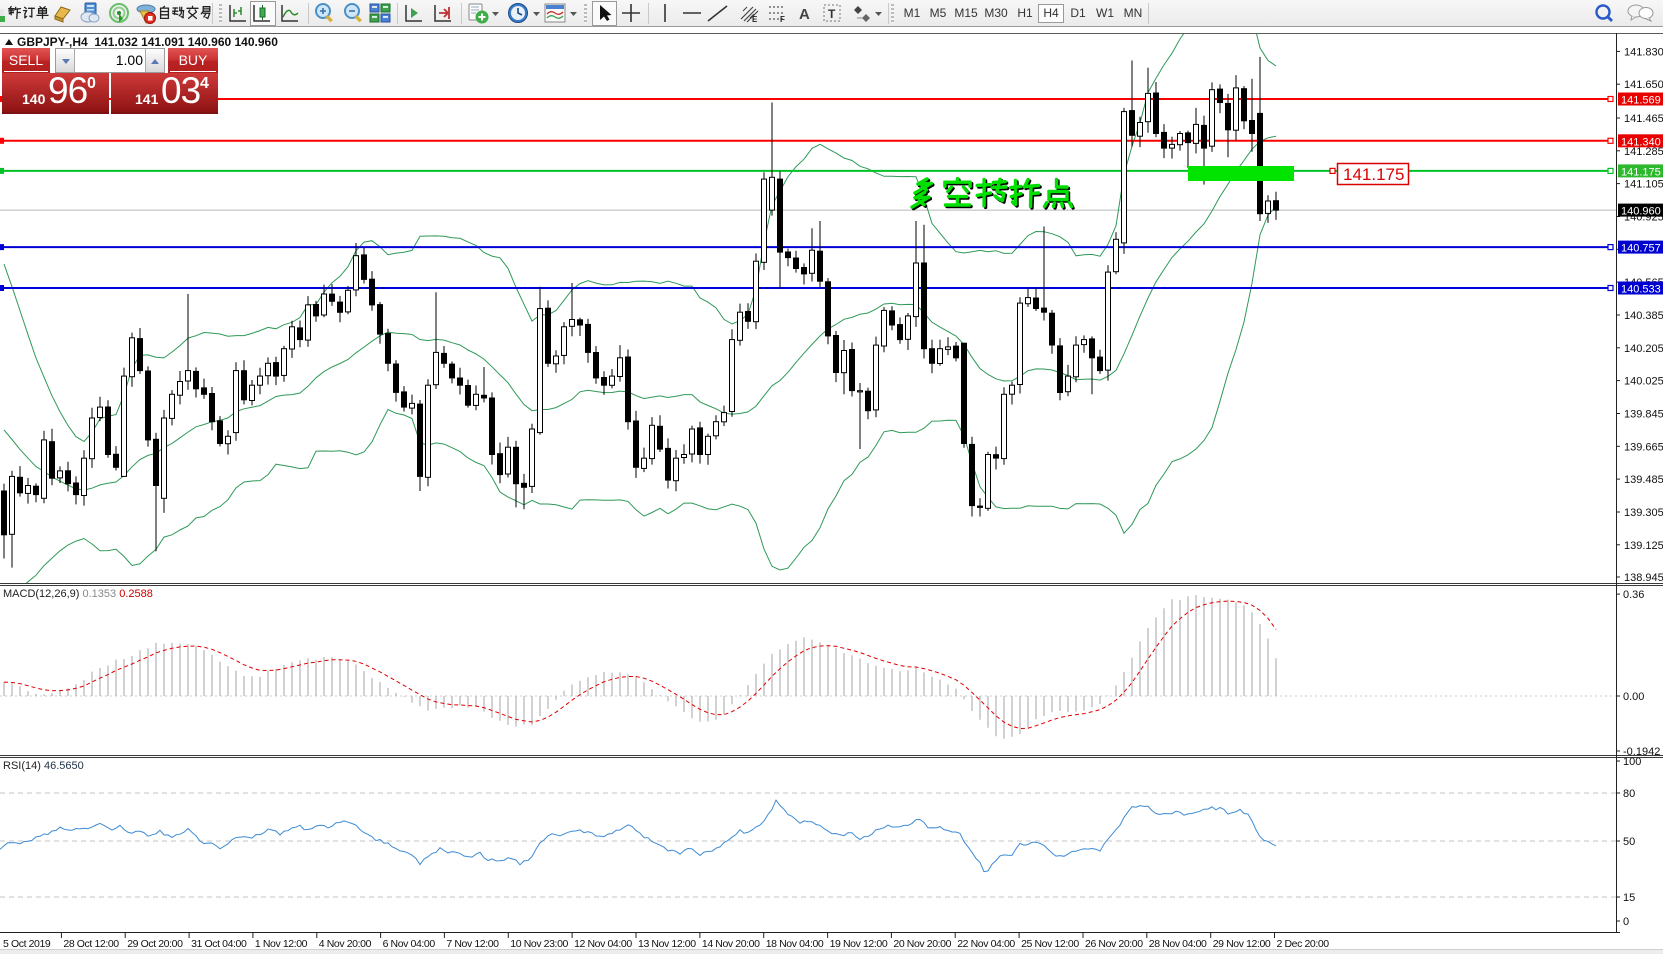 Image resolution: width=1663 pixels, height=954 pixels. Describe the element at coordinates (603, 944) in the screenshot. I see `svg-text: 12 Nov 04:00` at that location.